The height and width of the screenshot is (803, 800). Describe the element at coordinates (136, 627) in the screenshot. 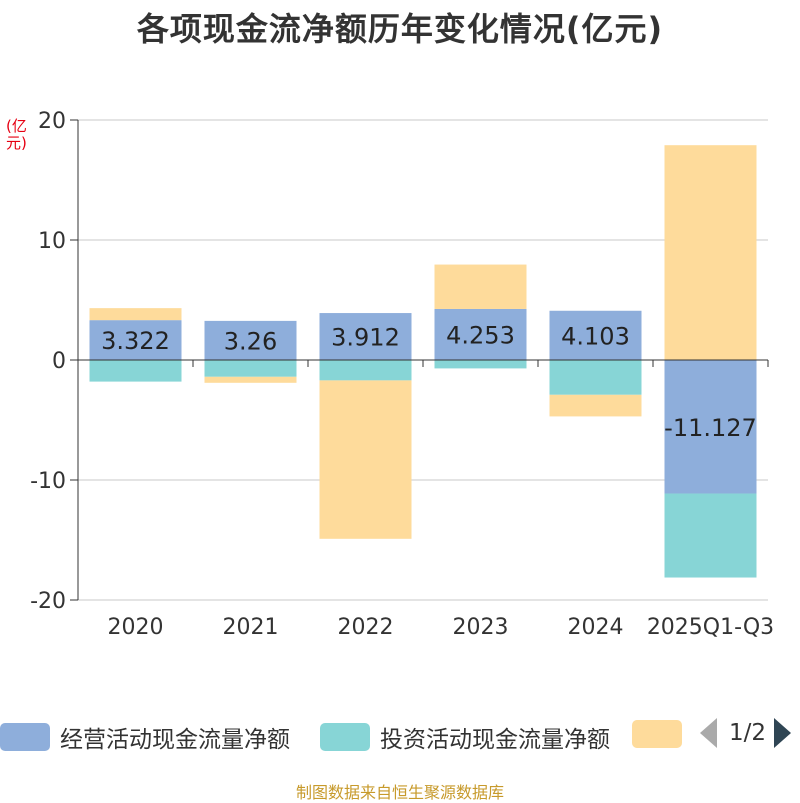

I see `x-tick-label: 2020` at that location.